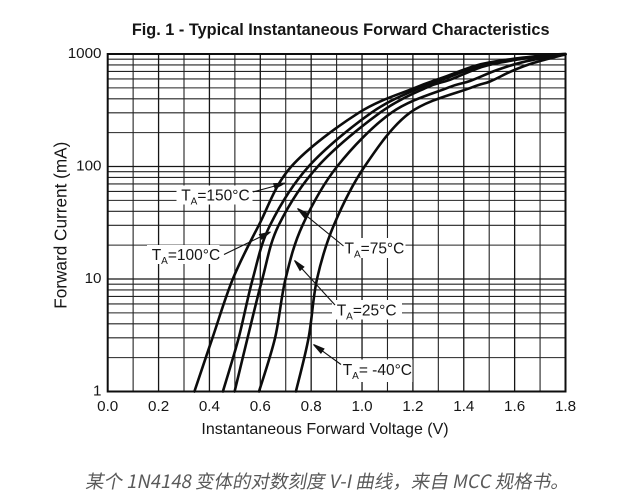 The height and width of the screenshot is (504, 640). What do you see at coordinates (107, 406) in the screenshot?
I see `svg-text: 0.0` at bounding box center [107, 406].